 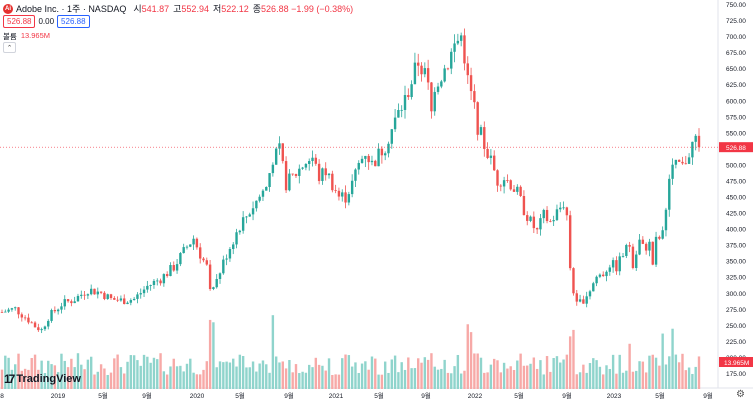 I want to click on ask-price: 526.88, so click(x=73, y=21).